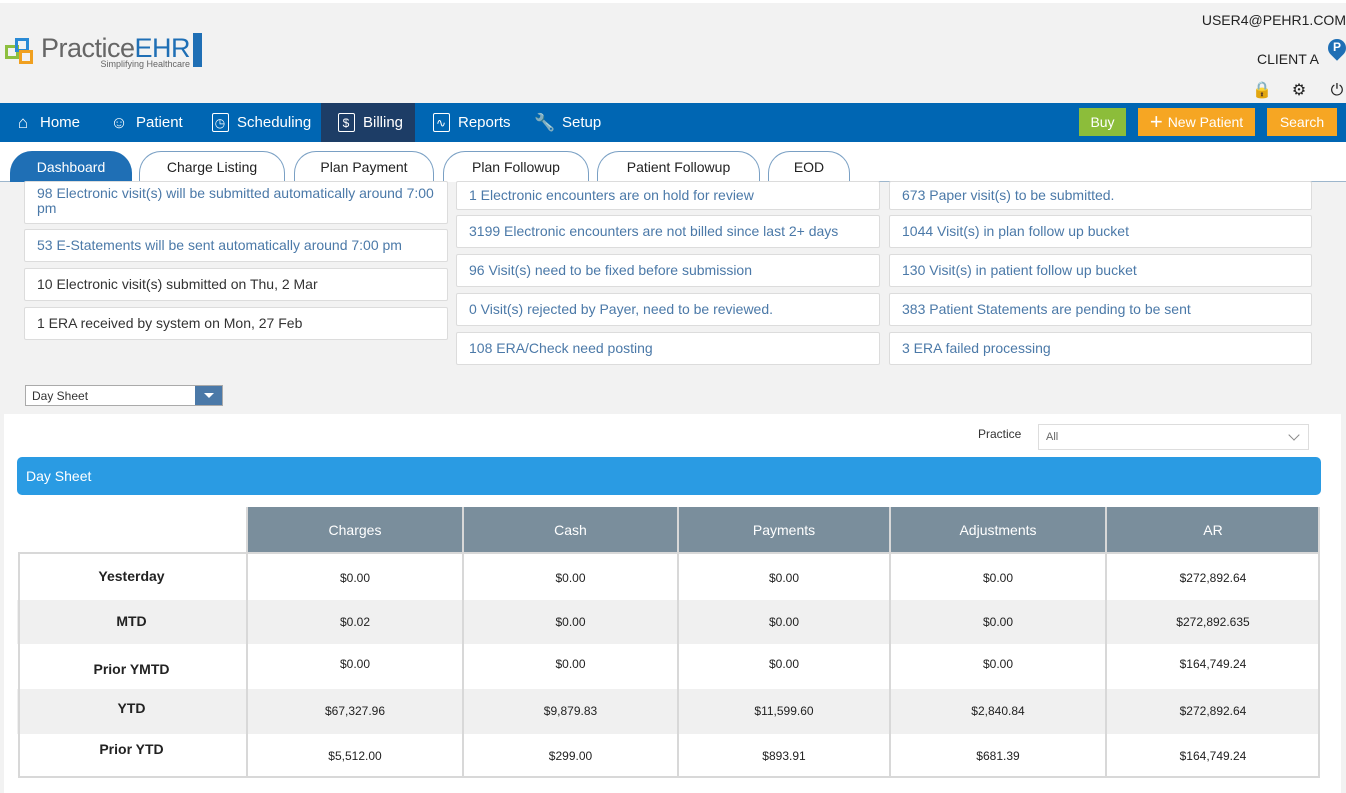 The height and width of the screenshot is (793, 1346). What do you see at coordinates (1000, 434) in the screenshot?
I see `practice-label: Practice` at bounding box center [1000, 434].